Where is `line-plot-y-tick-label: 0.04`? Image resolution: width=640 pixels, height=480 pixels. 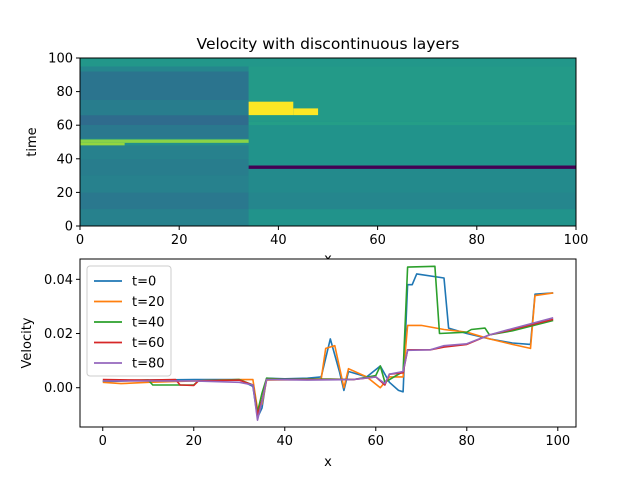 line-plot-y-tick-label: 0.04 is located at coordinates (58, 280).